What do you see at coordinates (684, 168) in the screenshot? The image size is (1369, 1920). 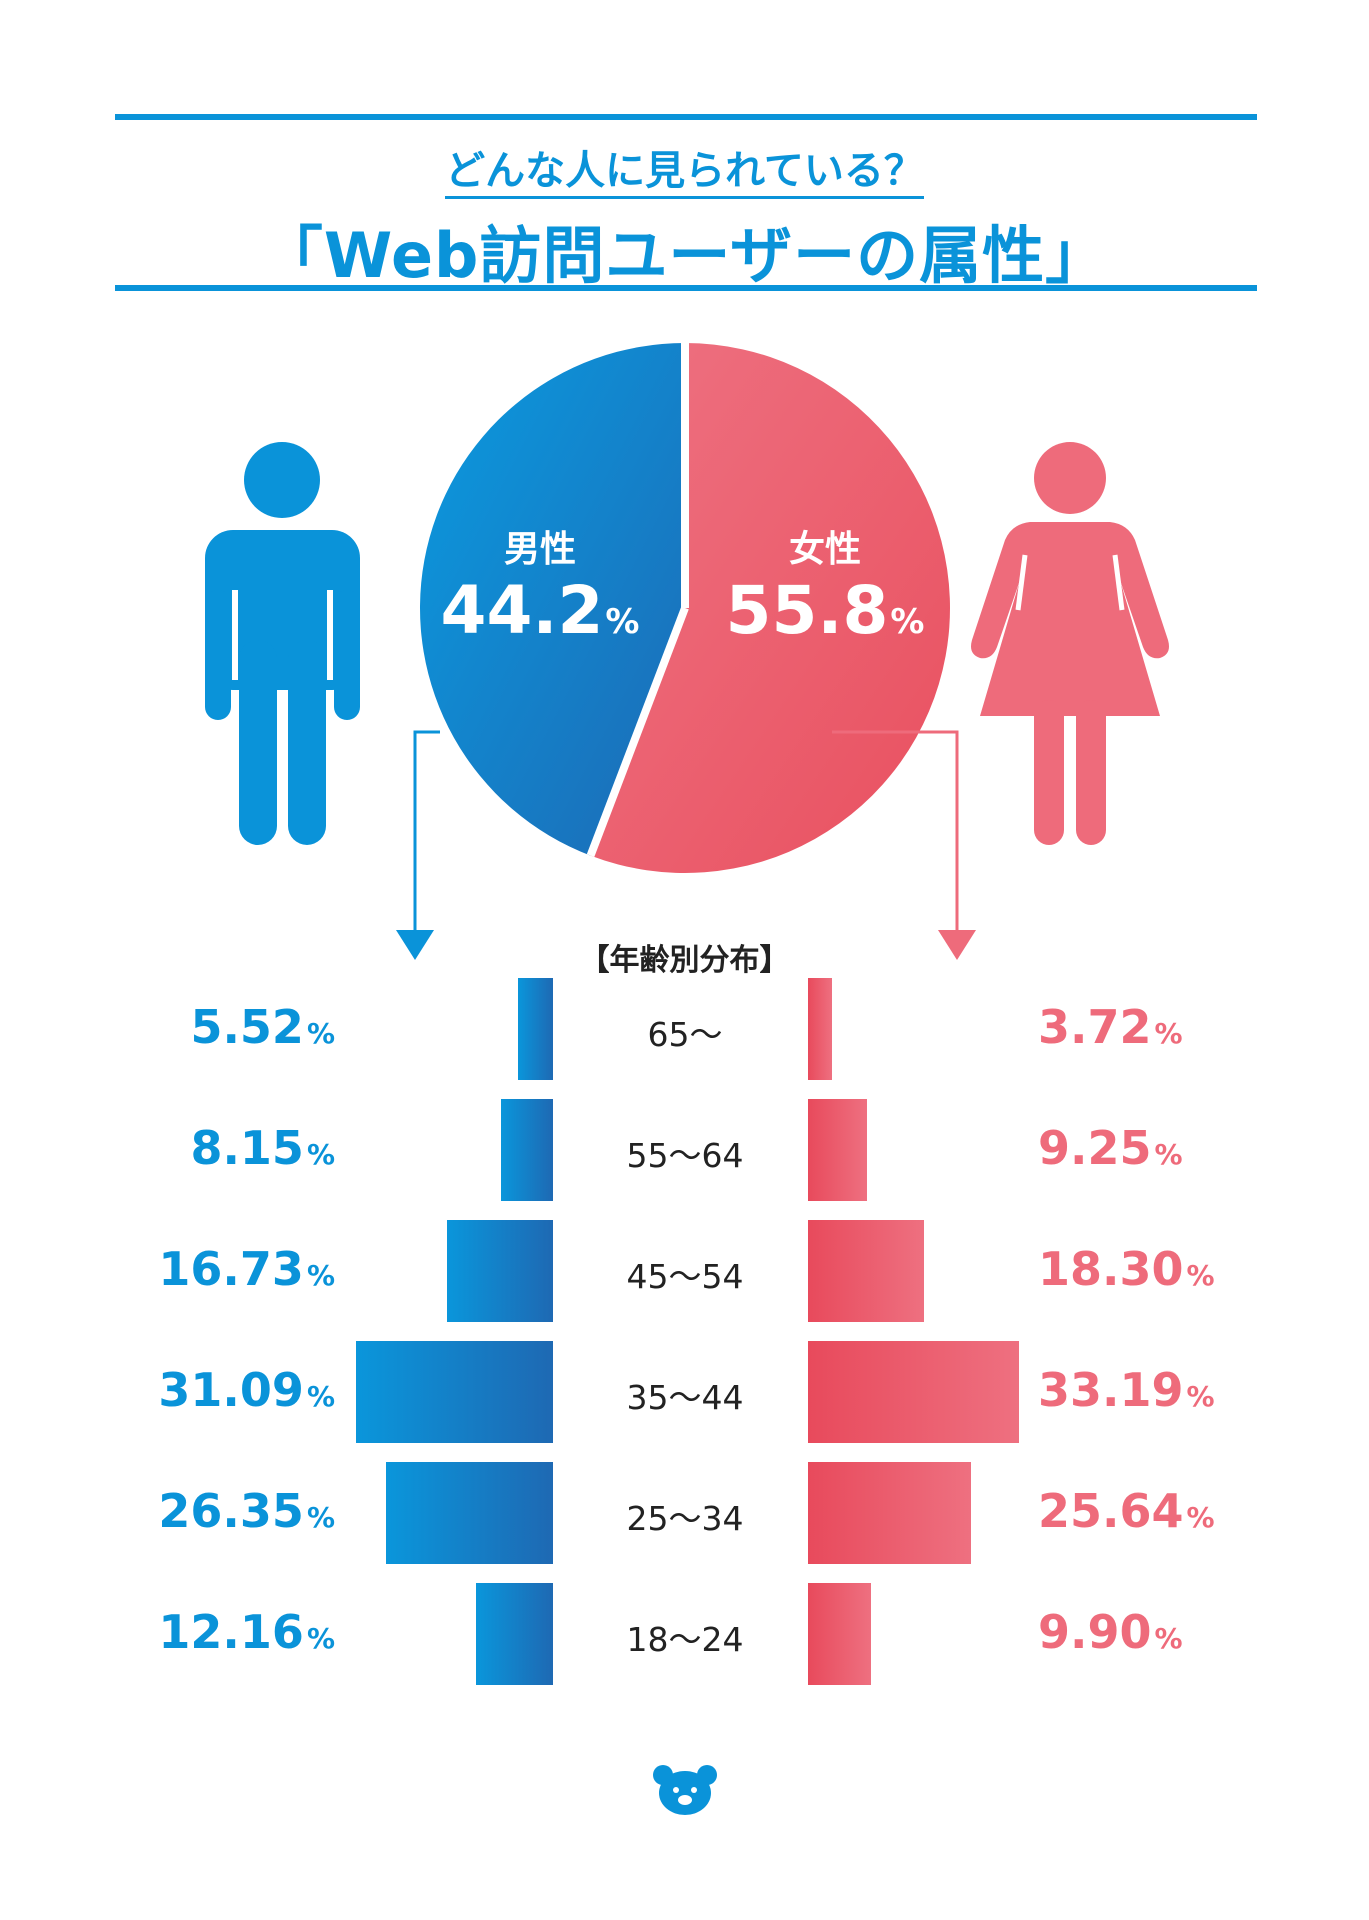 I see `page-subtitle: どんな人に見られている？` at bounding box center [684, 168].